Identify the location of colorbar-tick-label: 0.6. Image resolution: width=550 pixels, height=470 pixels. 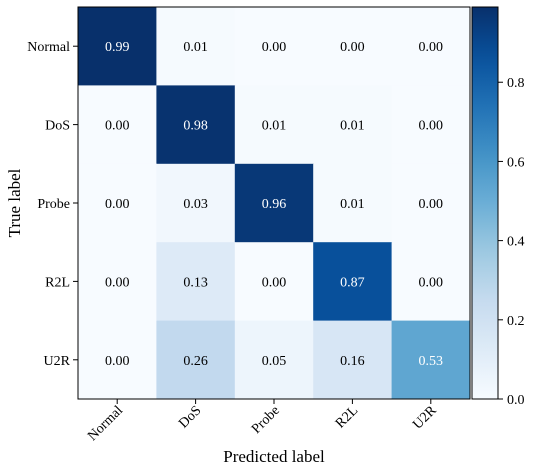
(516, 162).